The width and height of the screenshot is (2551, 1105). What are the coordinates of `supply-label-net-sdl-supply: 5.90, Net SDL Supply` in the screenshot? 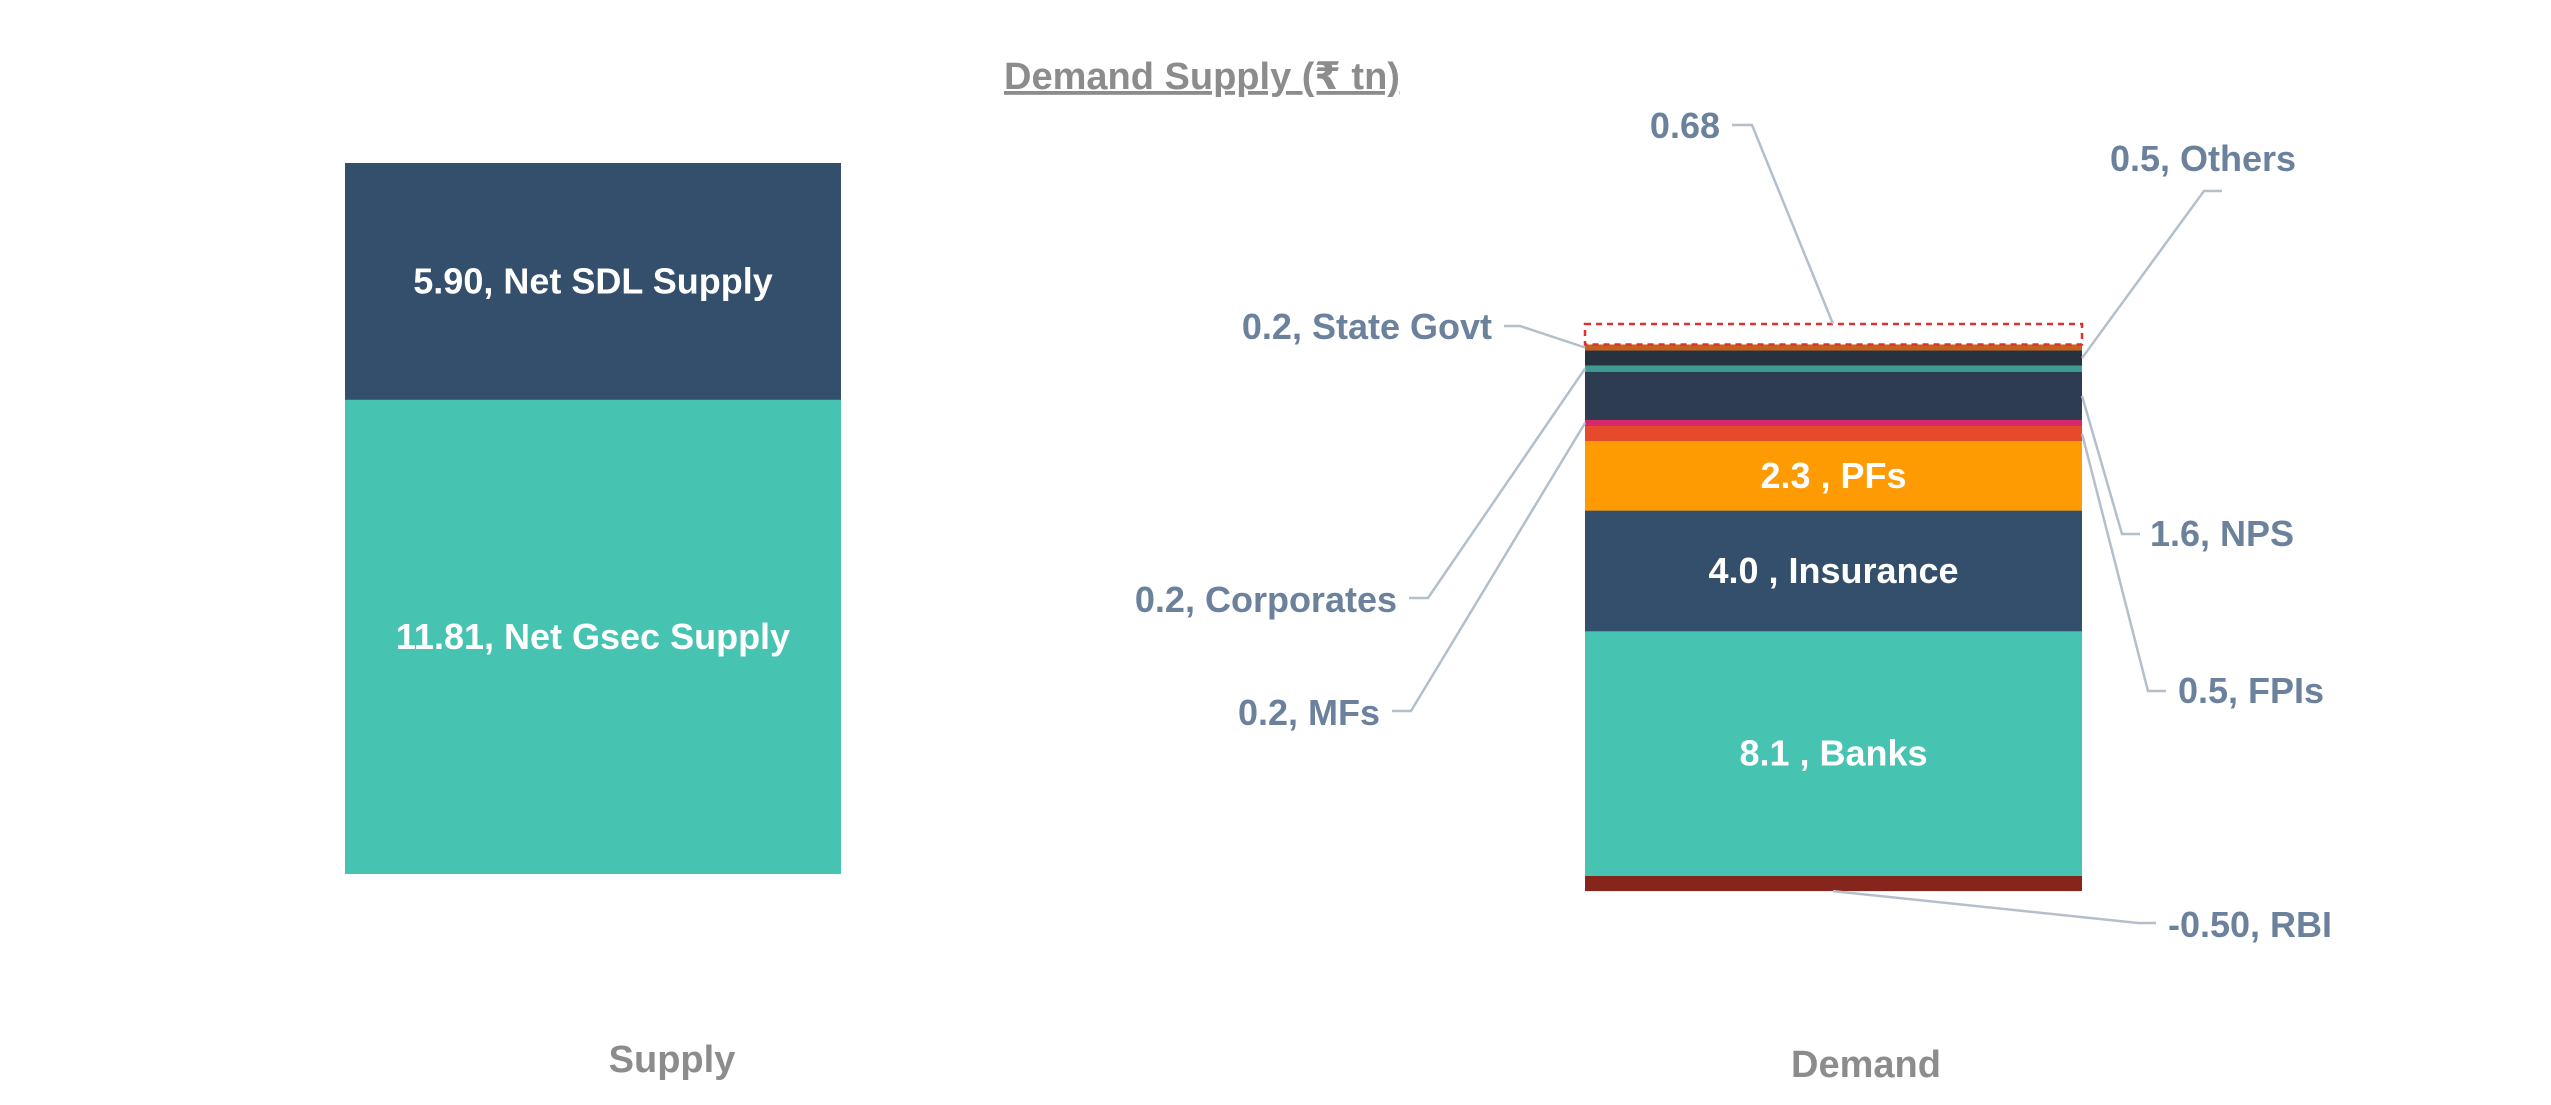 It's located at (592, 280).